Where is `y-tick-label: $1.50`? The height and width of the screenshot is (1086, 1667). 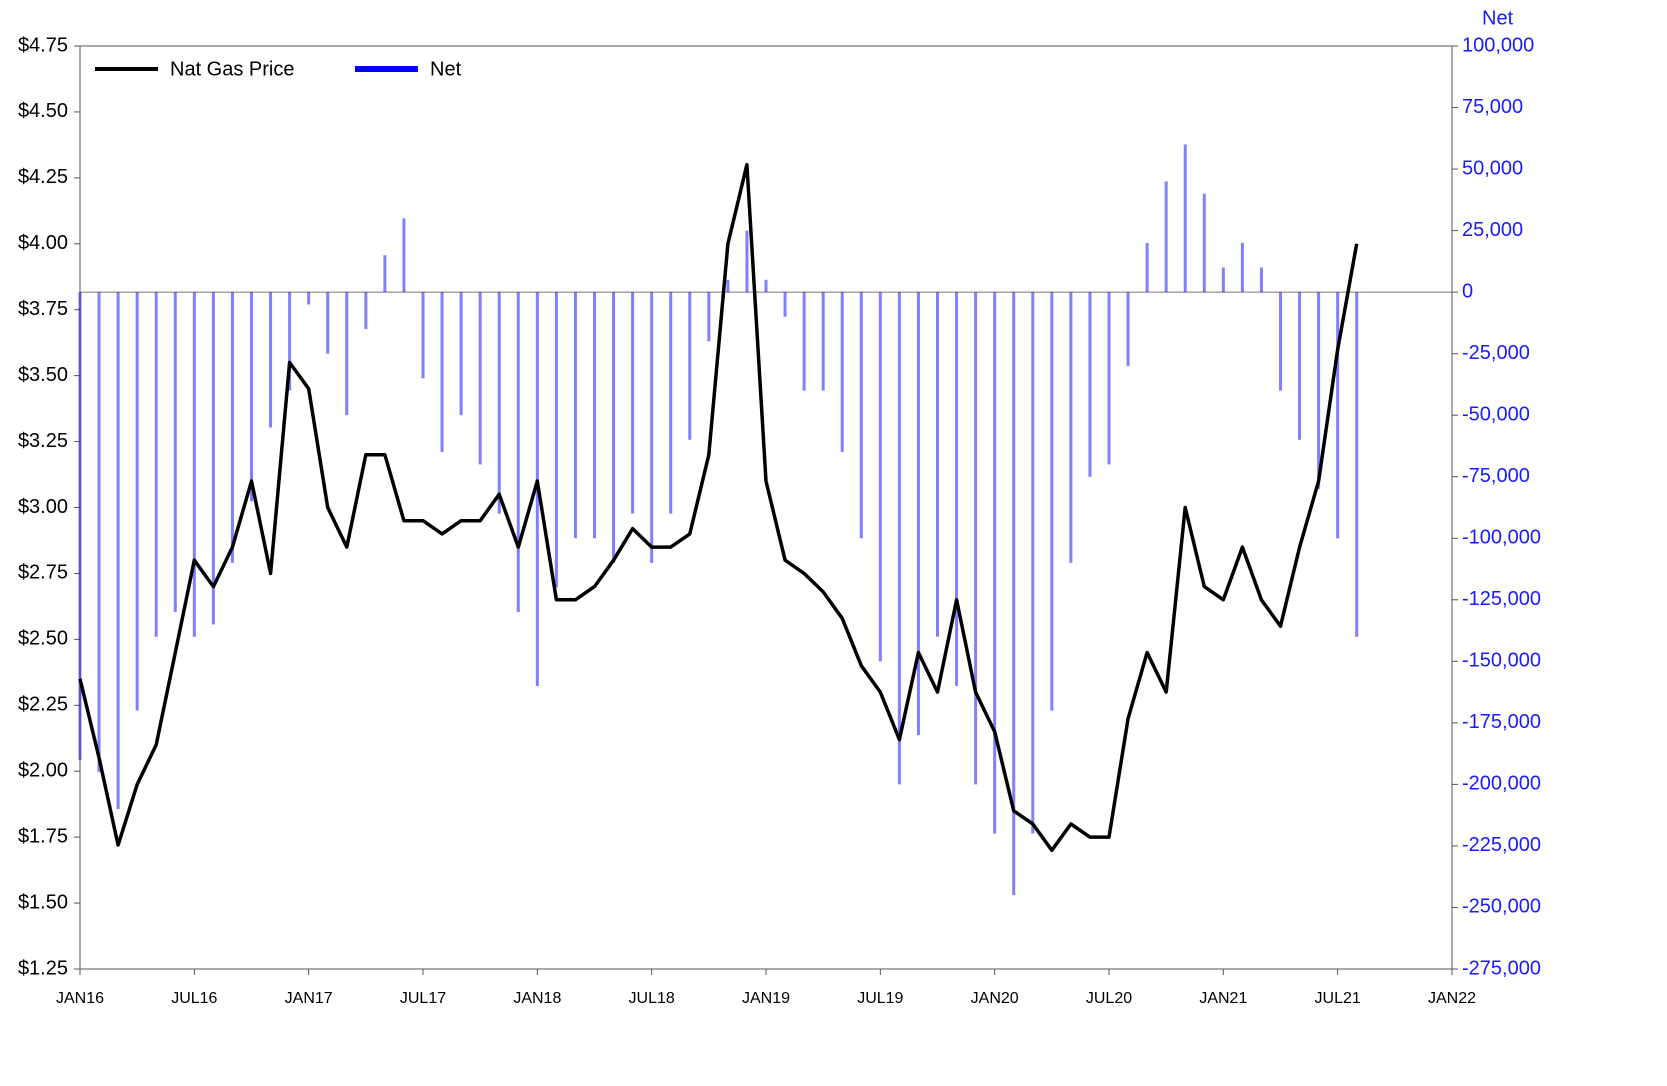 y-tick-label: $1.50 is located at coordinates (43, 902).